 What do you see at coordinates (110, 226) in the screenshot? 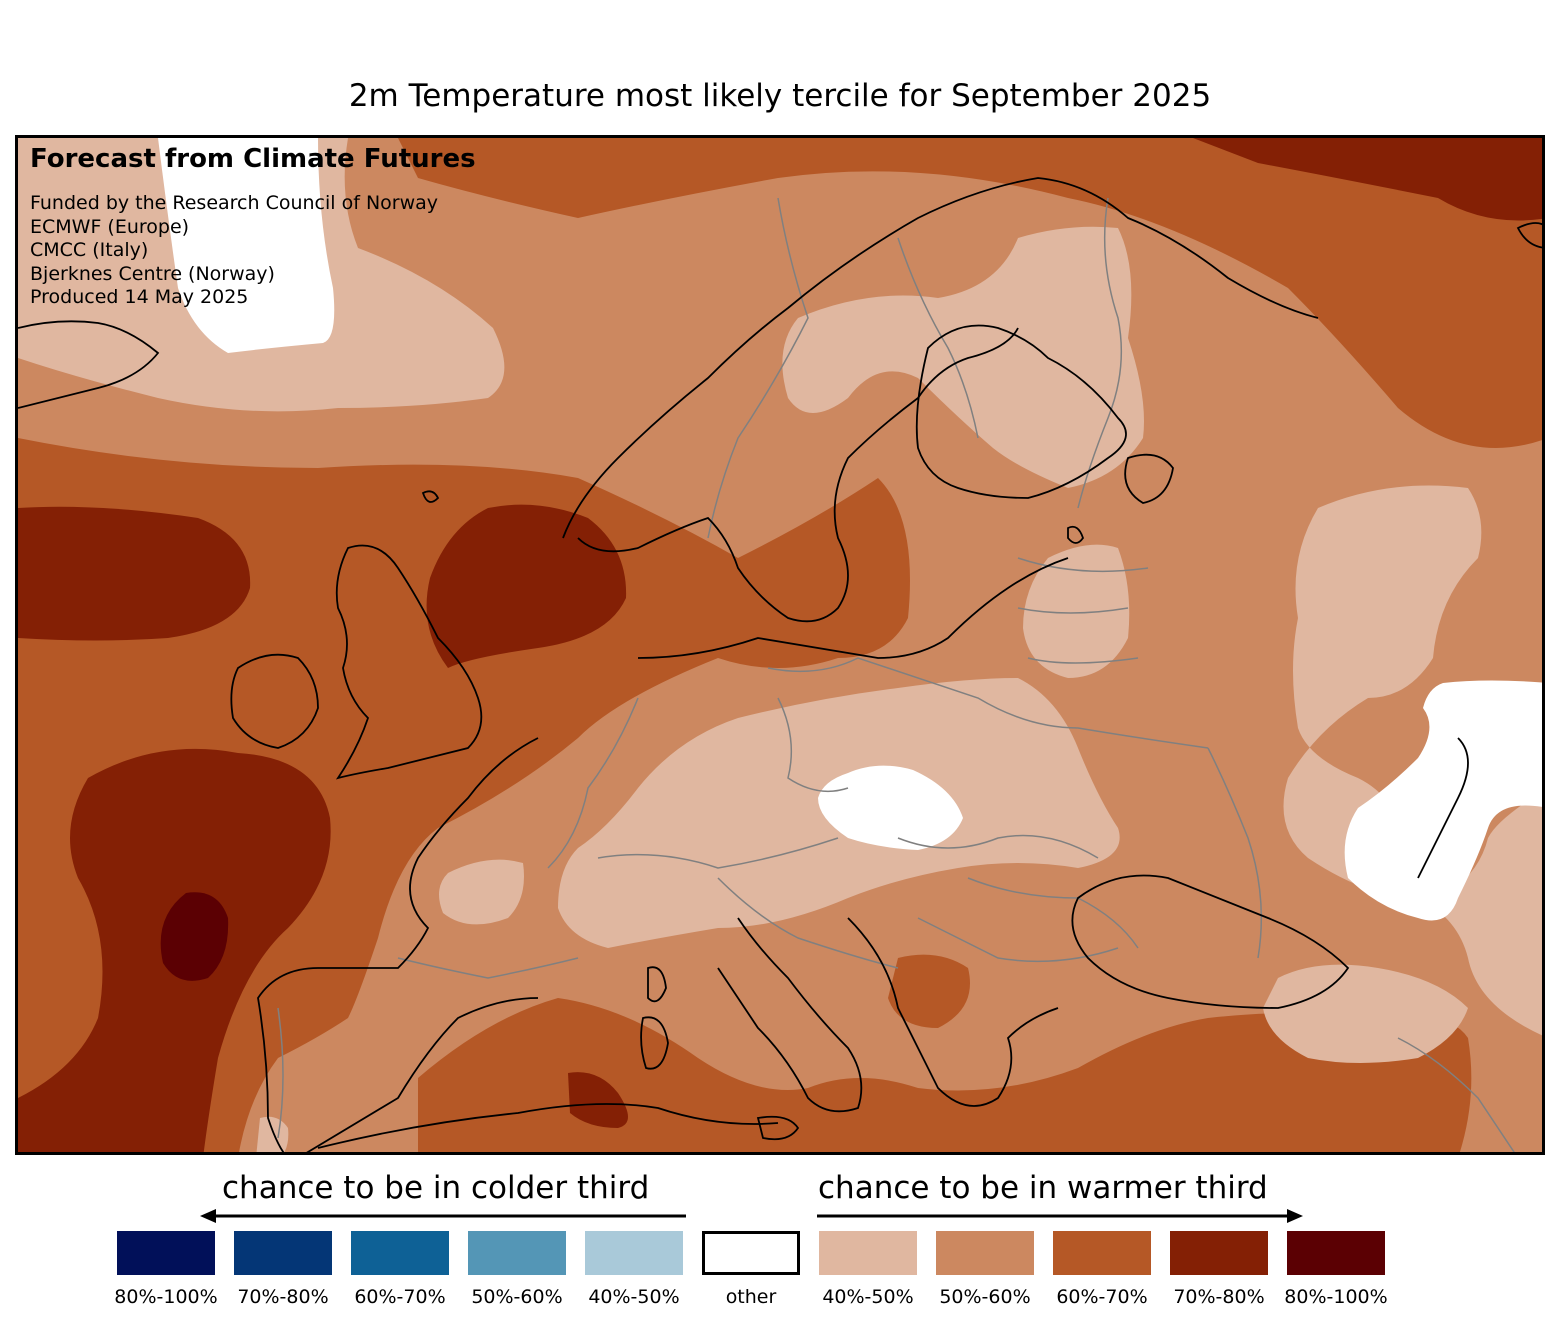
I see `credits-line: ECMWF (Europe)` at bounding box center [110, 226].